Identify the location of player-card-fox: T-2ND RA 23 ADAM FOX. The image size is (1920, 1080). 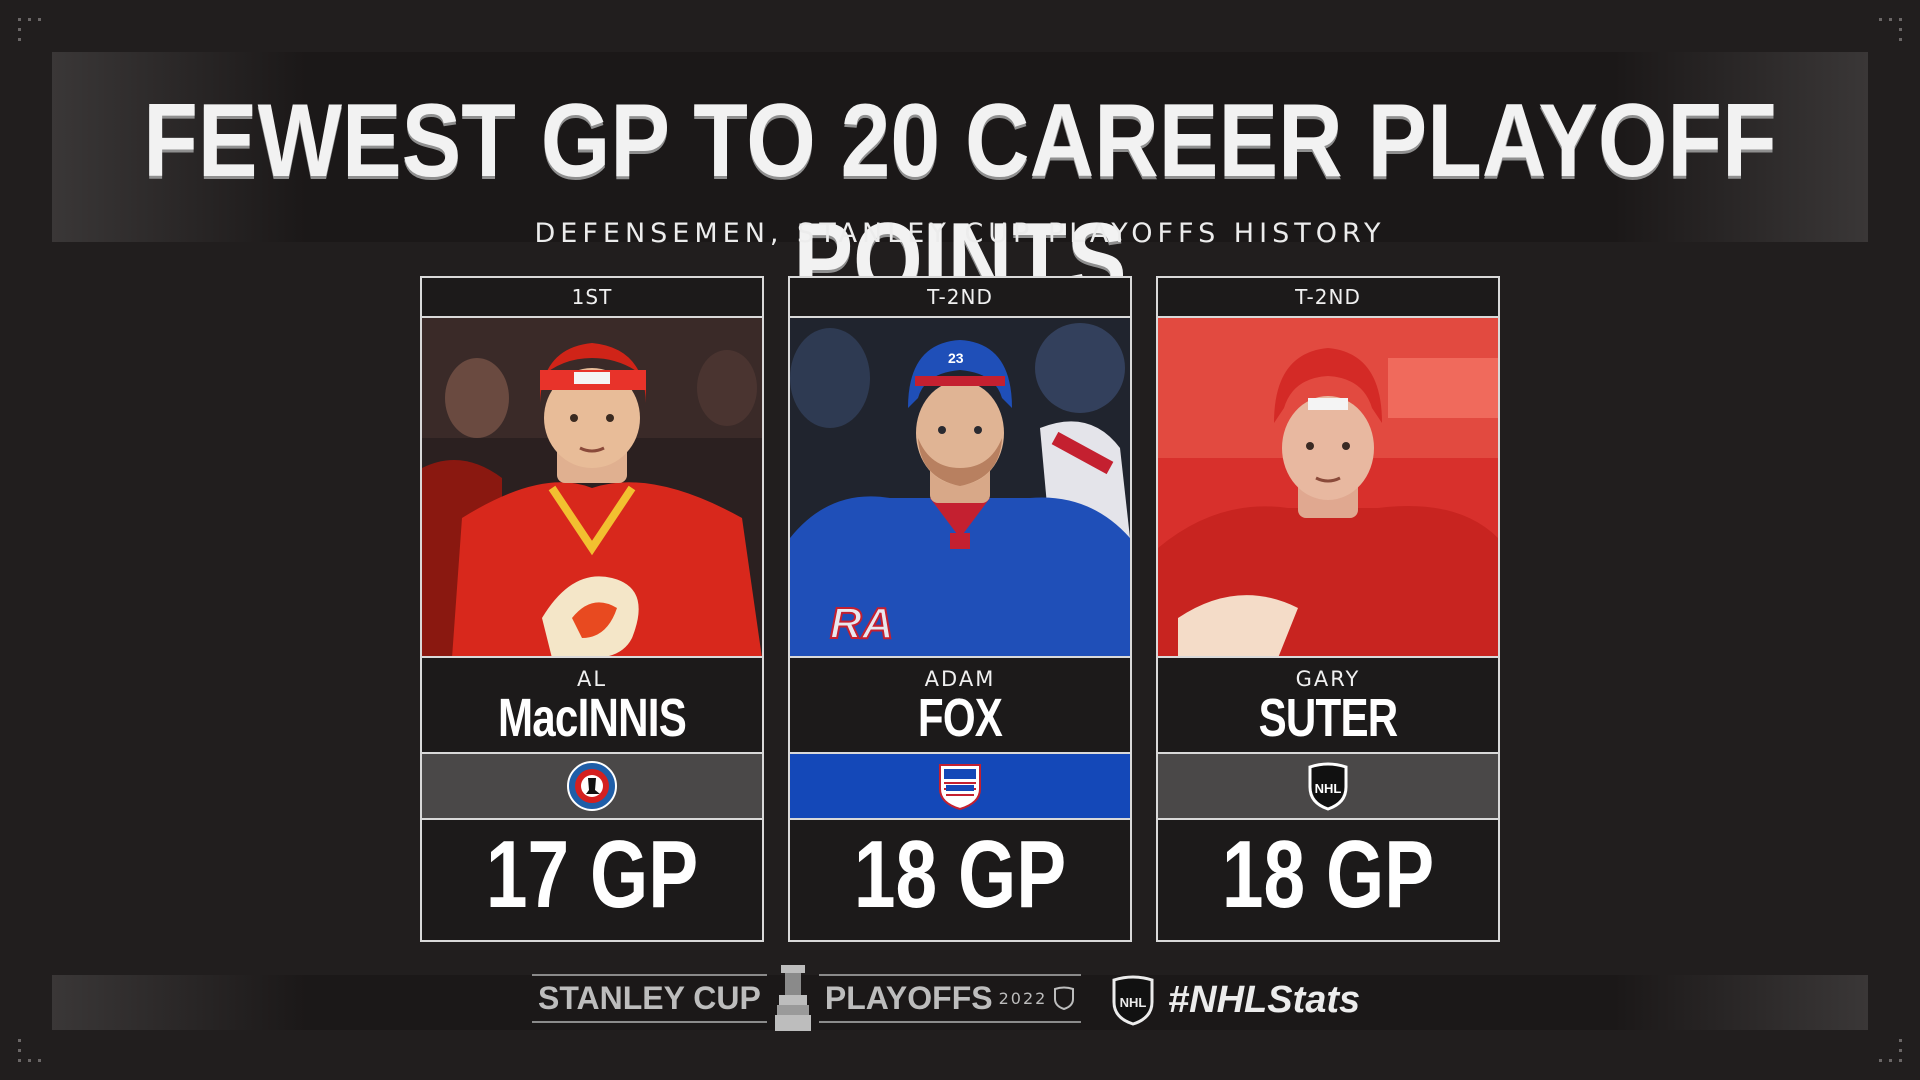
(960, 609).